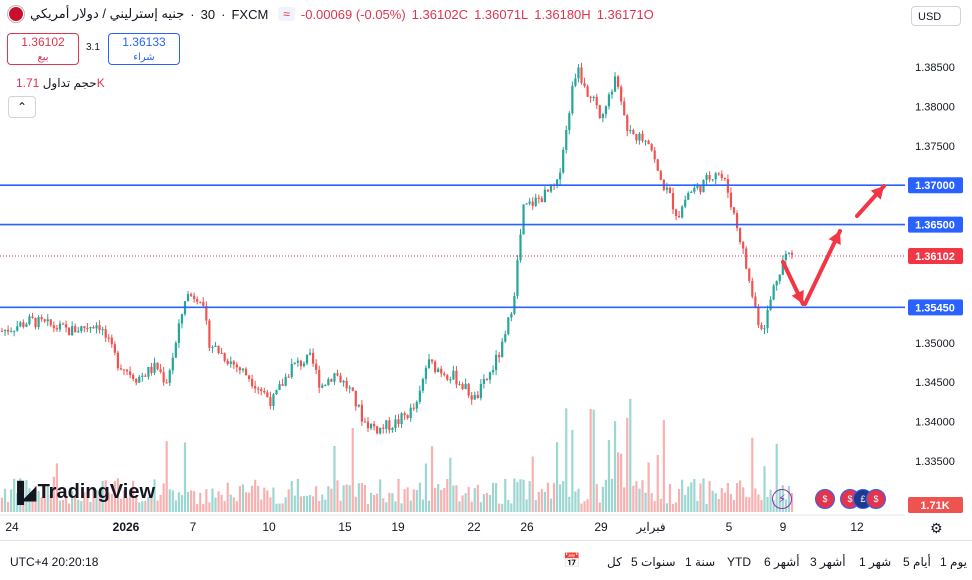 This screenshot has width=972, height=580. What do you see at coordinates (43, 49) in the screenshot?
I see `sell-button: 1.36102 بيع` at bounding box center [43, 49].